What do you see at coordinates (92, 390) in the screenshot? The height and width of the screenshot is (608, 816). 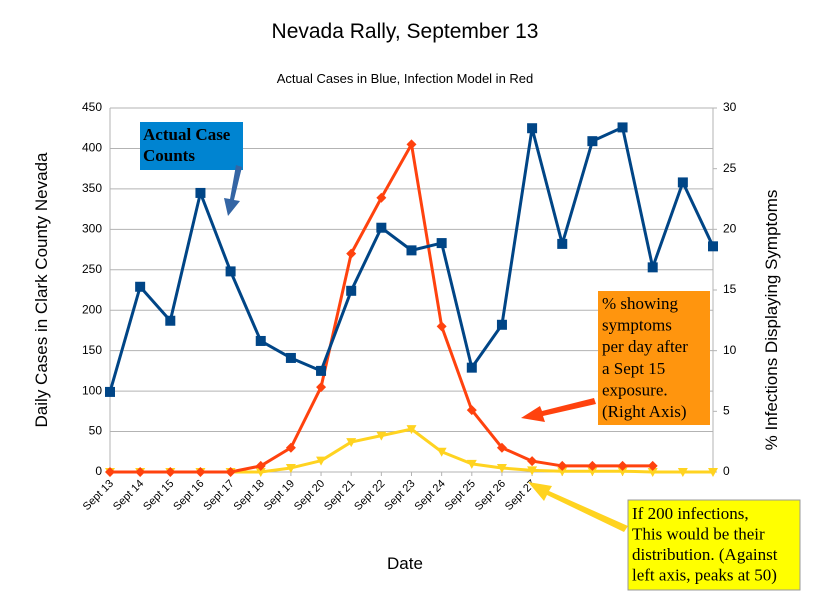 I see `y-tick-label: 100` at bounding box center [92, 390].